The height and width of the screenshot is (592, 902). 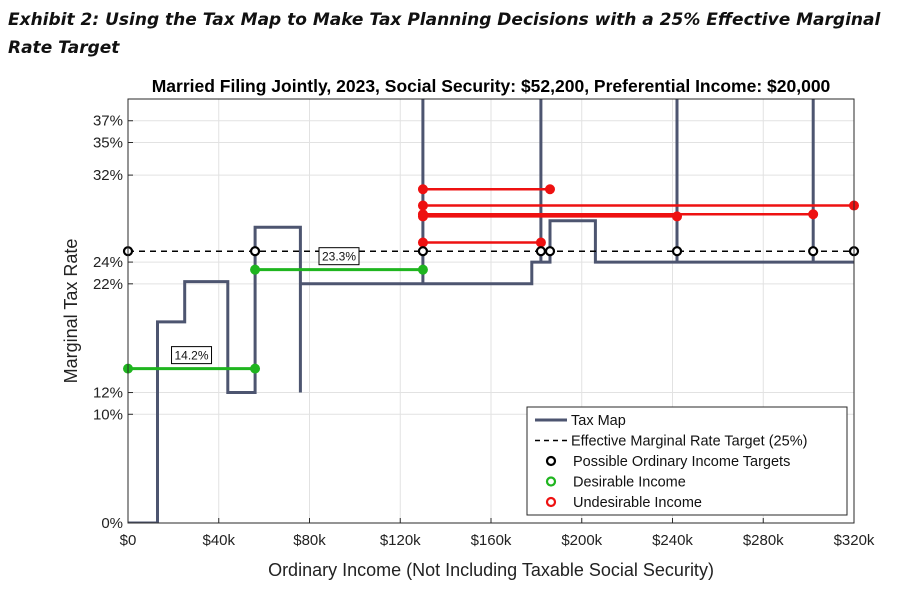 What do you see at coordinates (854, 540) in the screenshot?
I see `x-tick-label: $320k` at bounding box center [854, 540].